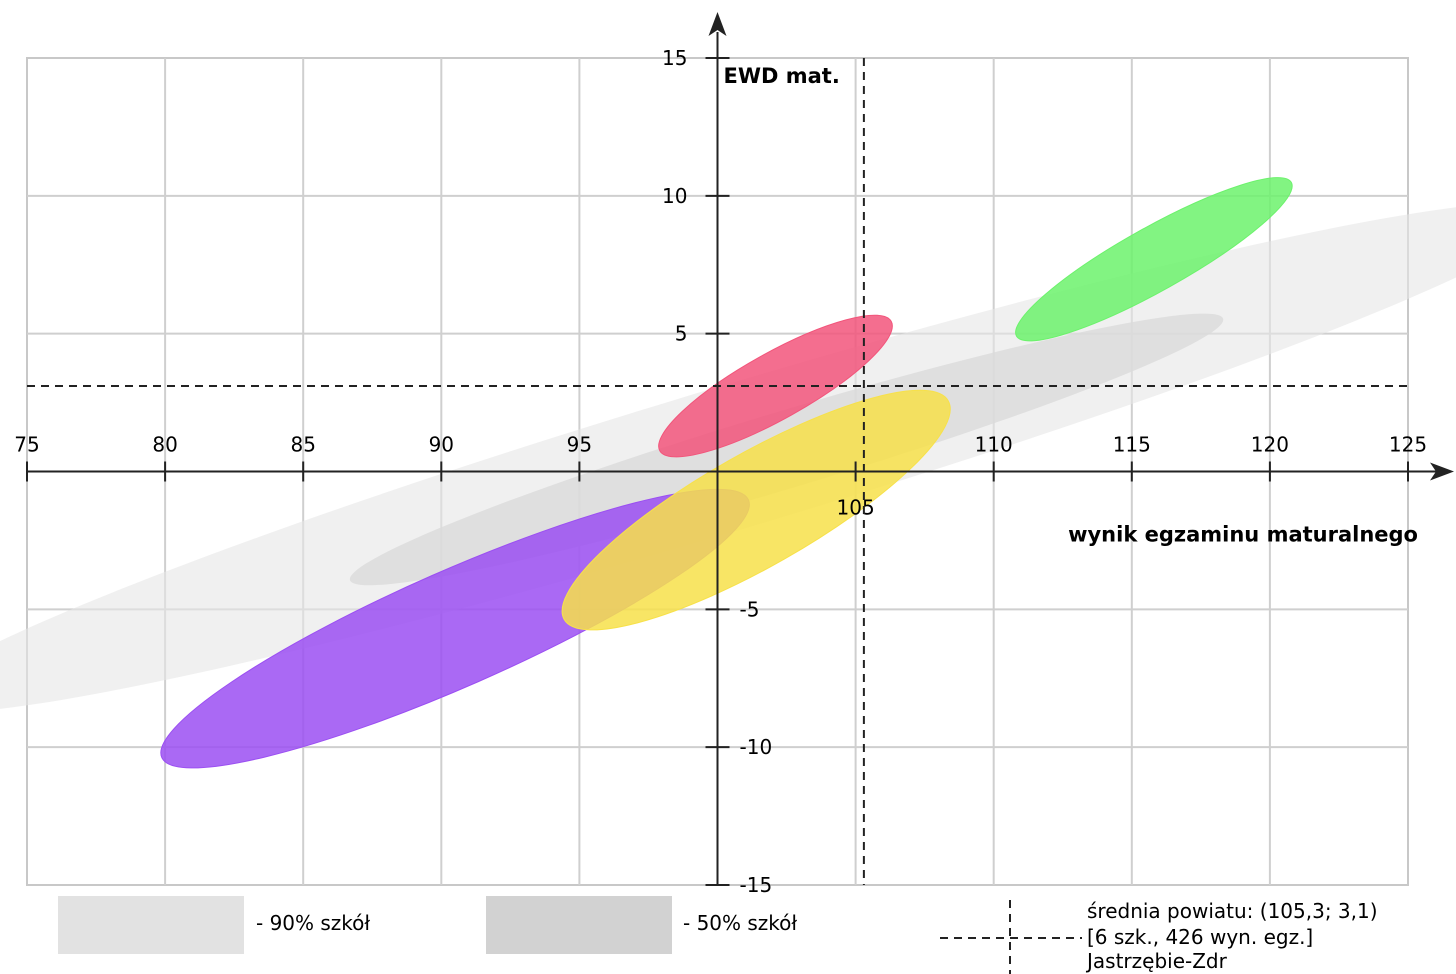 The height and width of the screenshot is (974, 1456). I want to click on legend-average-line3: Jastrzębie-Zdr, so click(1156, 961).